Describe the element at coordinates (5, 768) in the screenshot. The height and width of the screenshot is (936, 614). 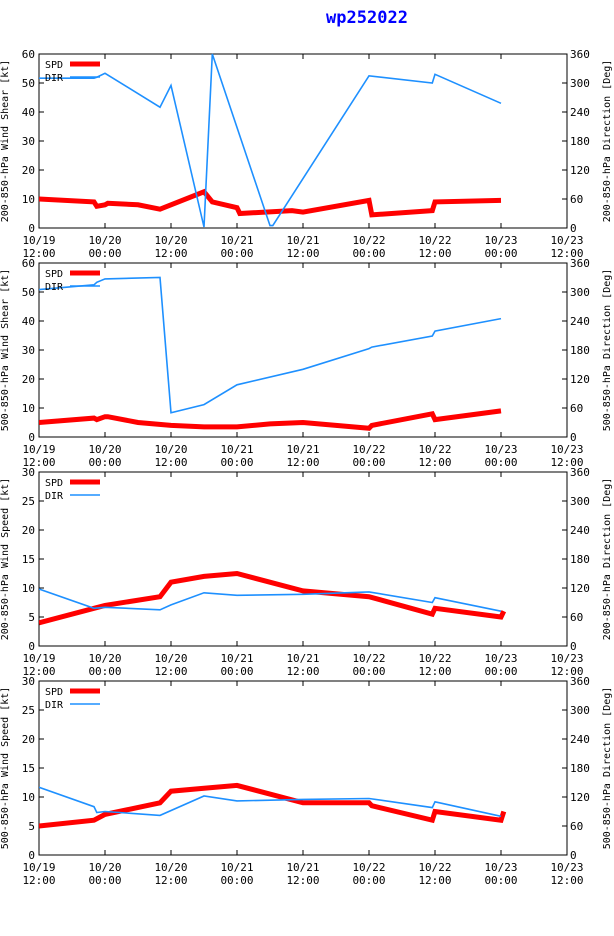
I see `y-left-axis-label: 500-850-hPa Wind Speed [kt]` at that location.